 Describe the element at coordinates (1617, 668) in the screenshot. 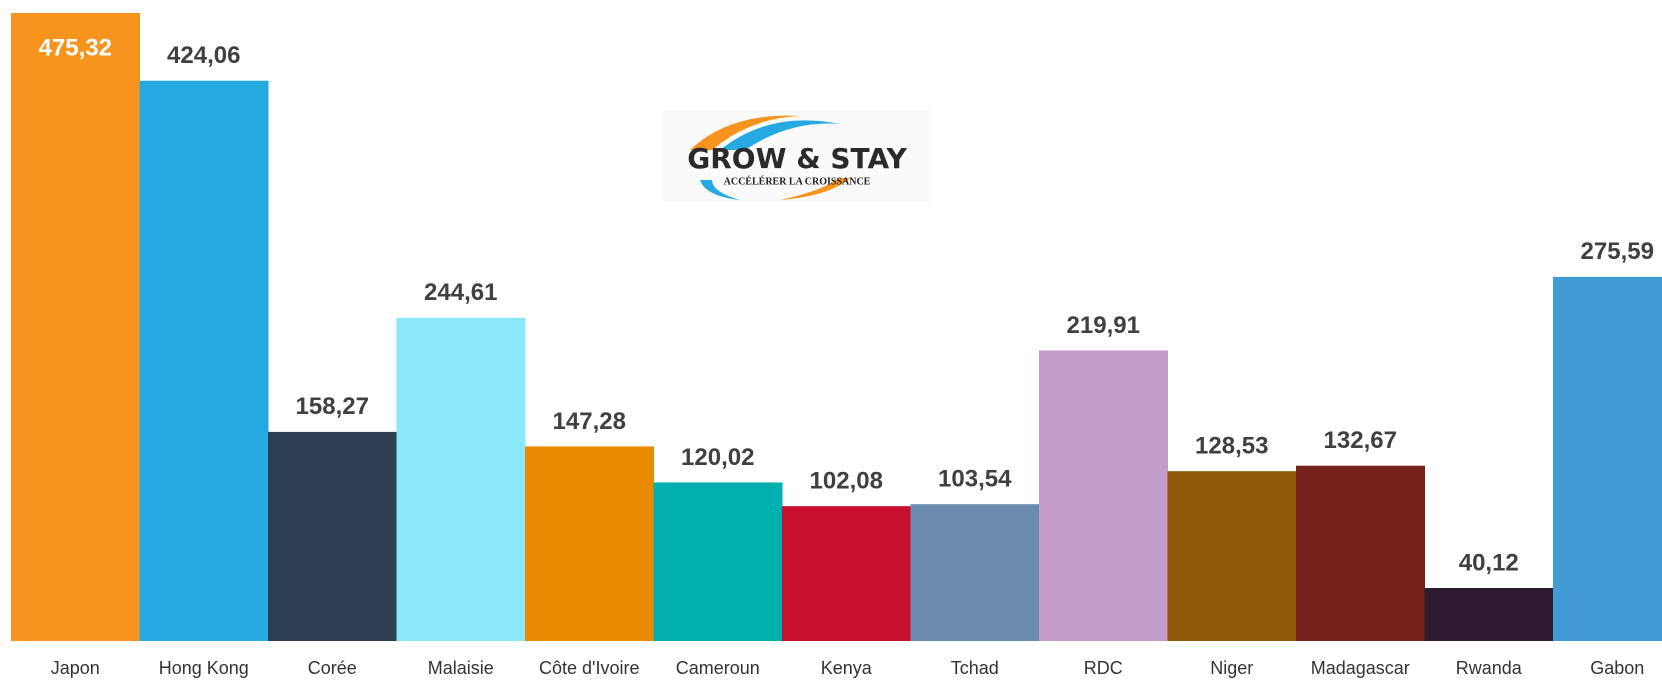

I see `x-tick-label: Gabon` at that location.